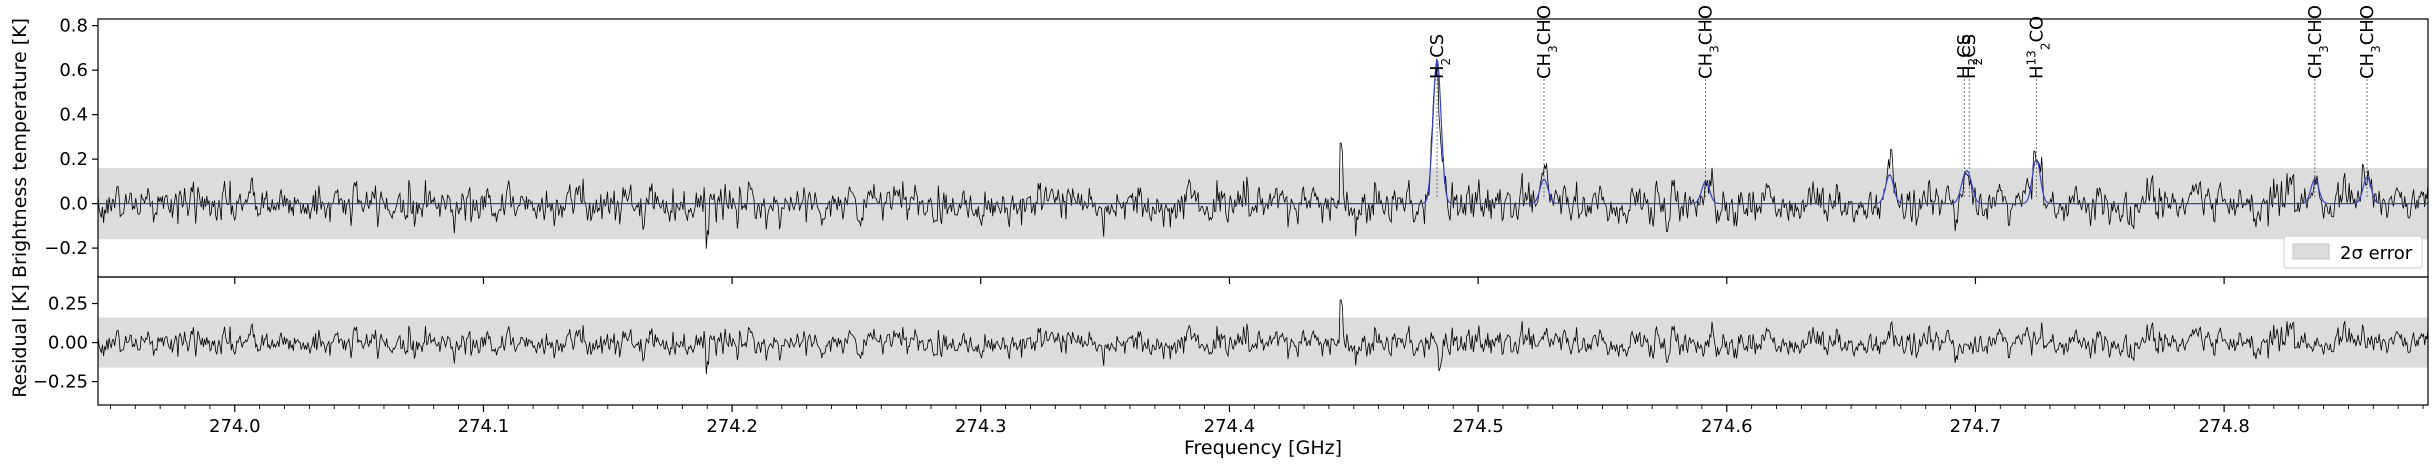 The width and height of the screenshot is (2433, 465). I want to click on x-tick-label: 274.4, so click(1230, 426).